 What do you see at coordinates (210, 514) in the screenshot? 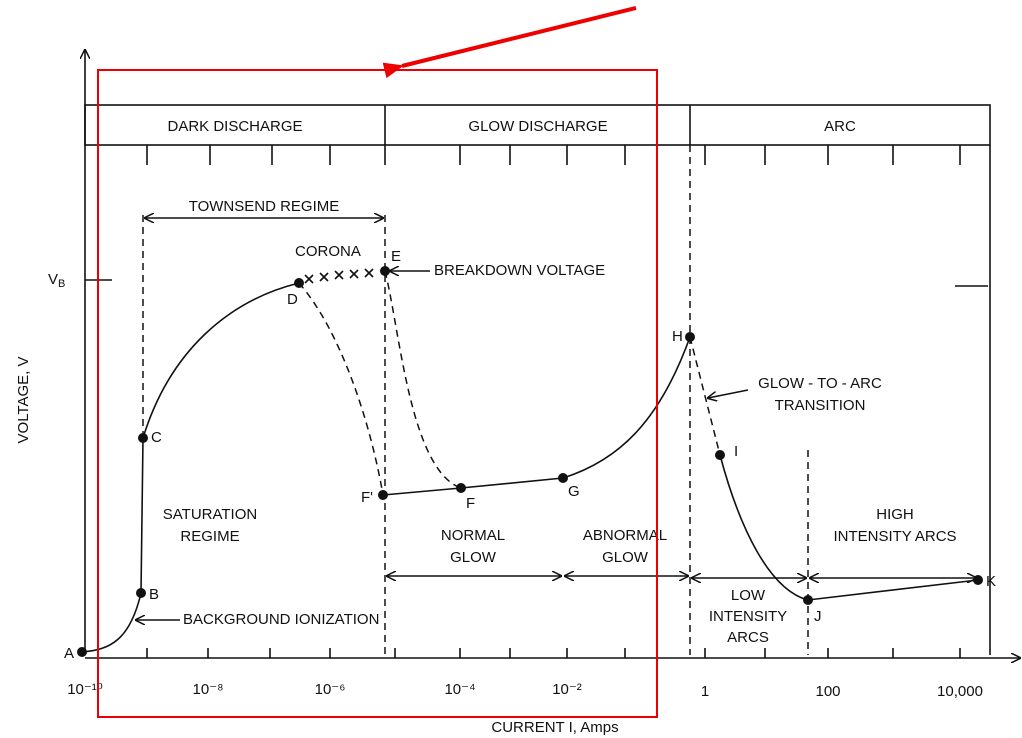
I see `annotation: SATURATION` at bounding box center [210, 514].